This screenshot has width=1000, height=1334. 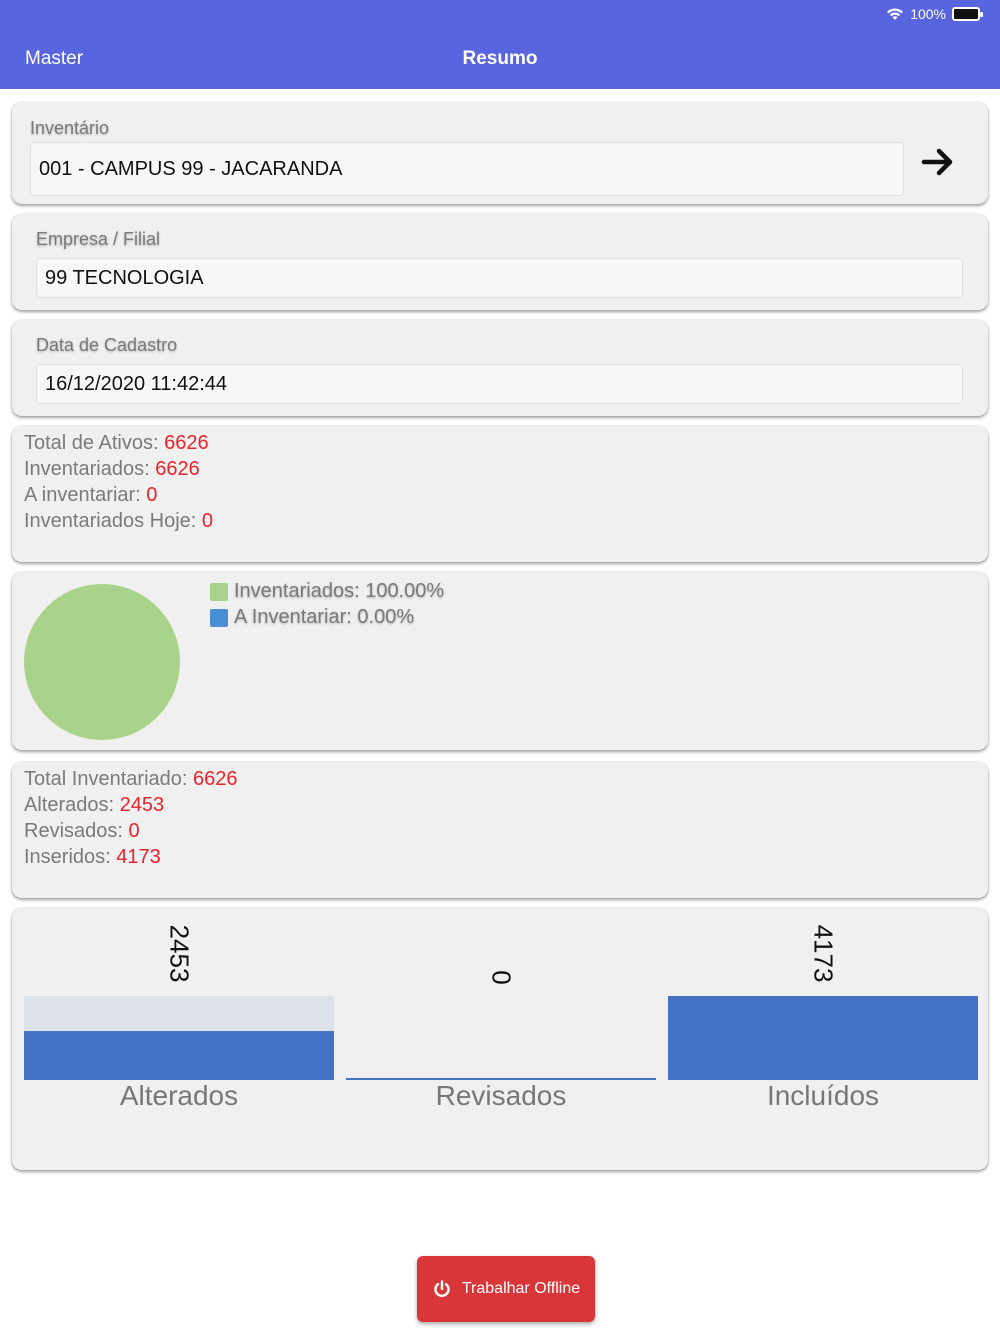 What do you see at coordinates (467, 169) in the screenshot?
I see `inventario-field: 001 - CAMPUS 99 - JACARANDA` at bounding box center [467, 169].